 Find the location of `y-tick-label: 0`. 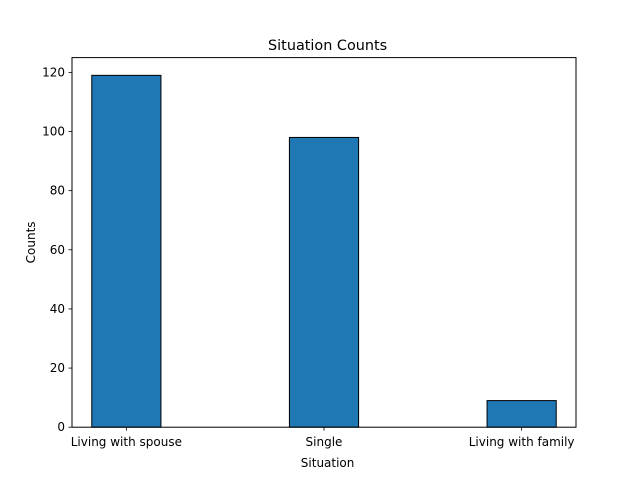

y-tick-label: 0 is located at coordinates (61, 427).